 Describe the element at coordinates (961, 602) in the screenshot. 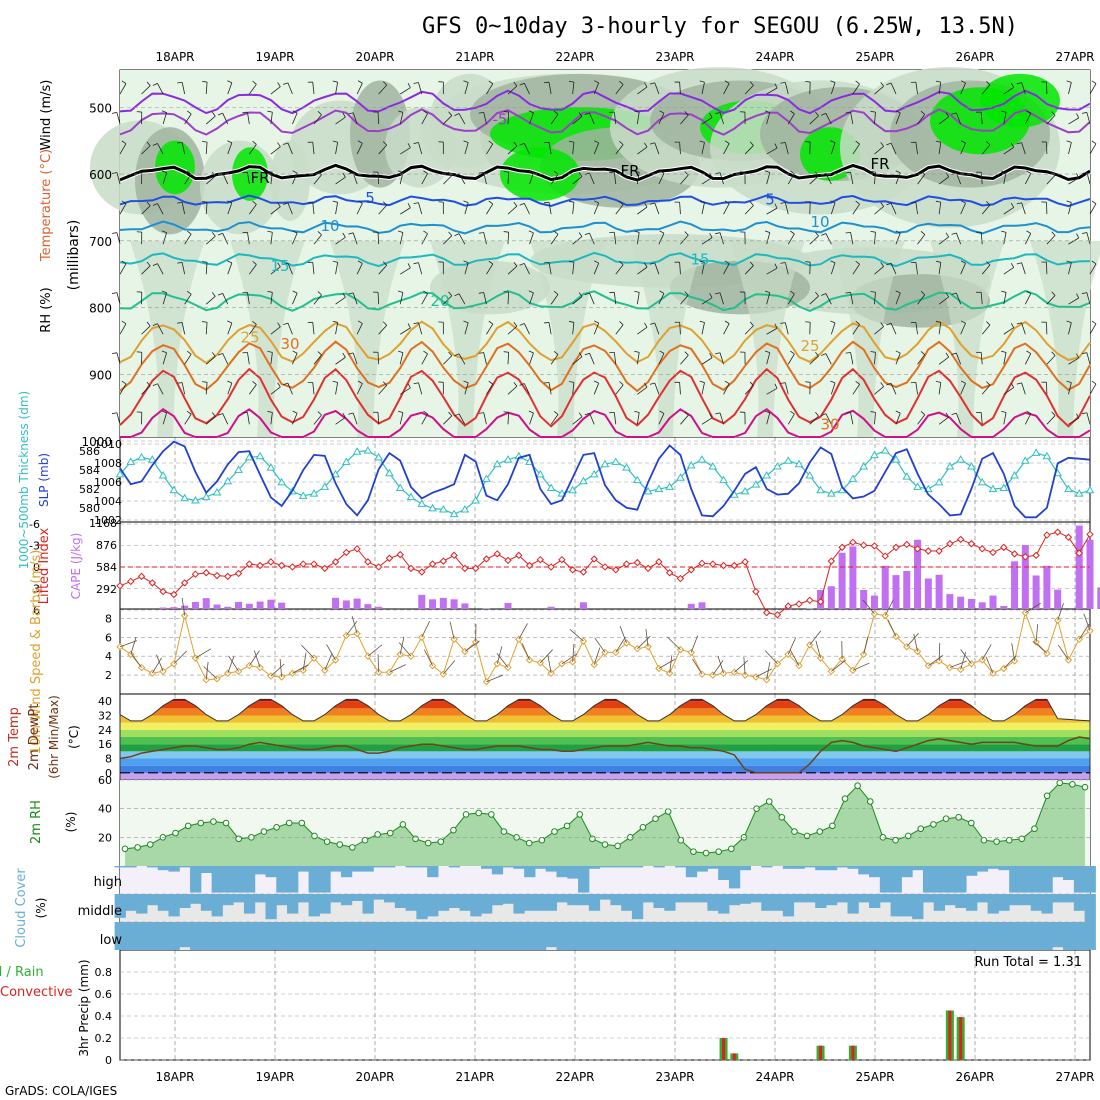

I see `cape-bar` at that location.